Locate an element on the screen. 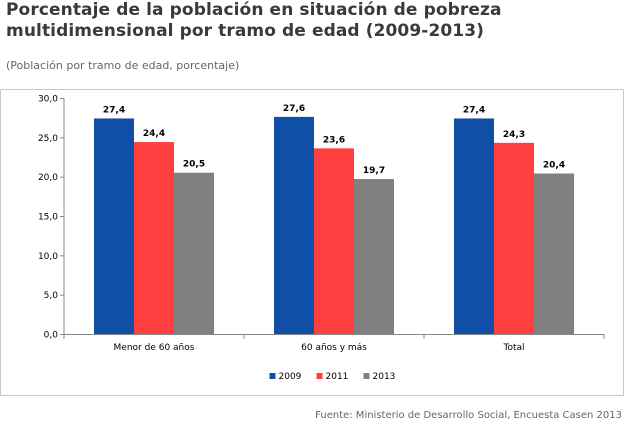 The width and height of the screenshot is (632, 425). y-tick-label: 20,0 is located at coordinates (48, 178).